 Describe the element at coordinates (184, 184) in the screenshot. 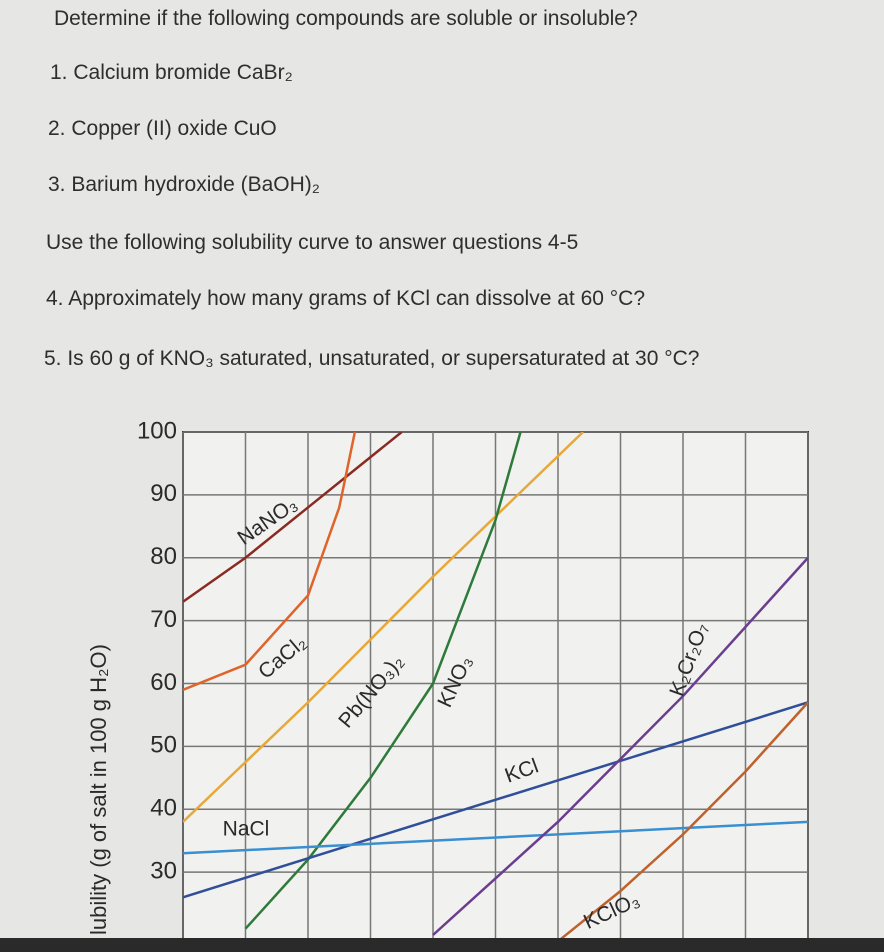

I see `question: 3. Barium hydroxide (BaOH)₂` at that location.